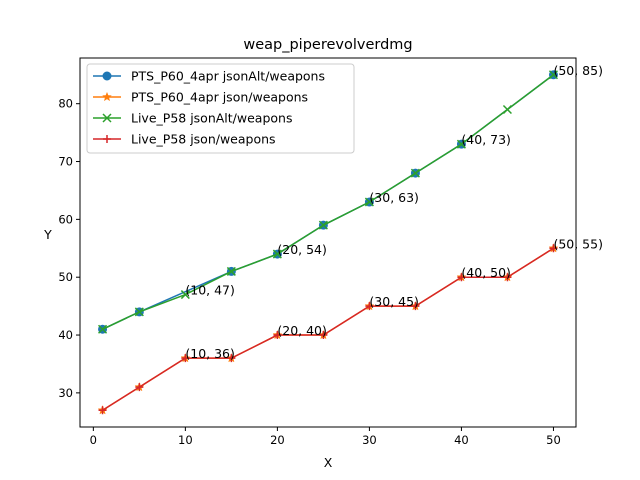  Describe the element at coordinates (65, 104) in the screenshot. I see `y-tick-label: 80` at that location.